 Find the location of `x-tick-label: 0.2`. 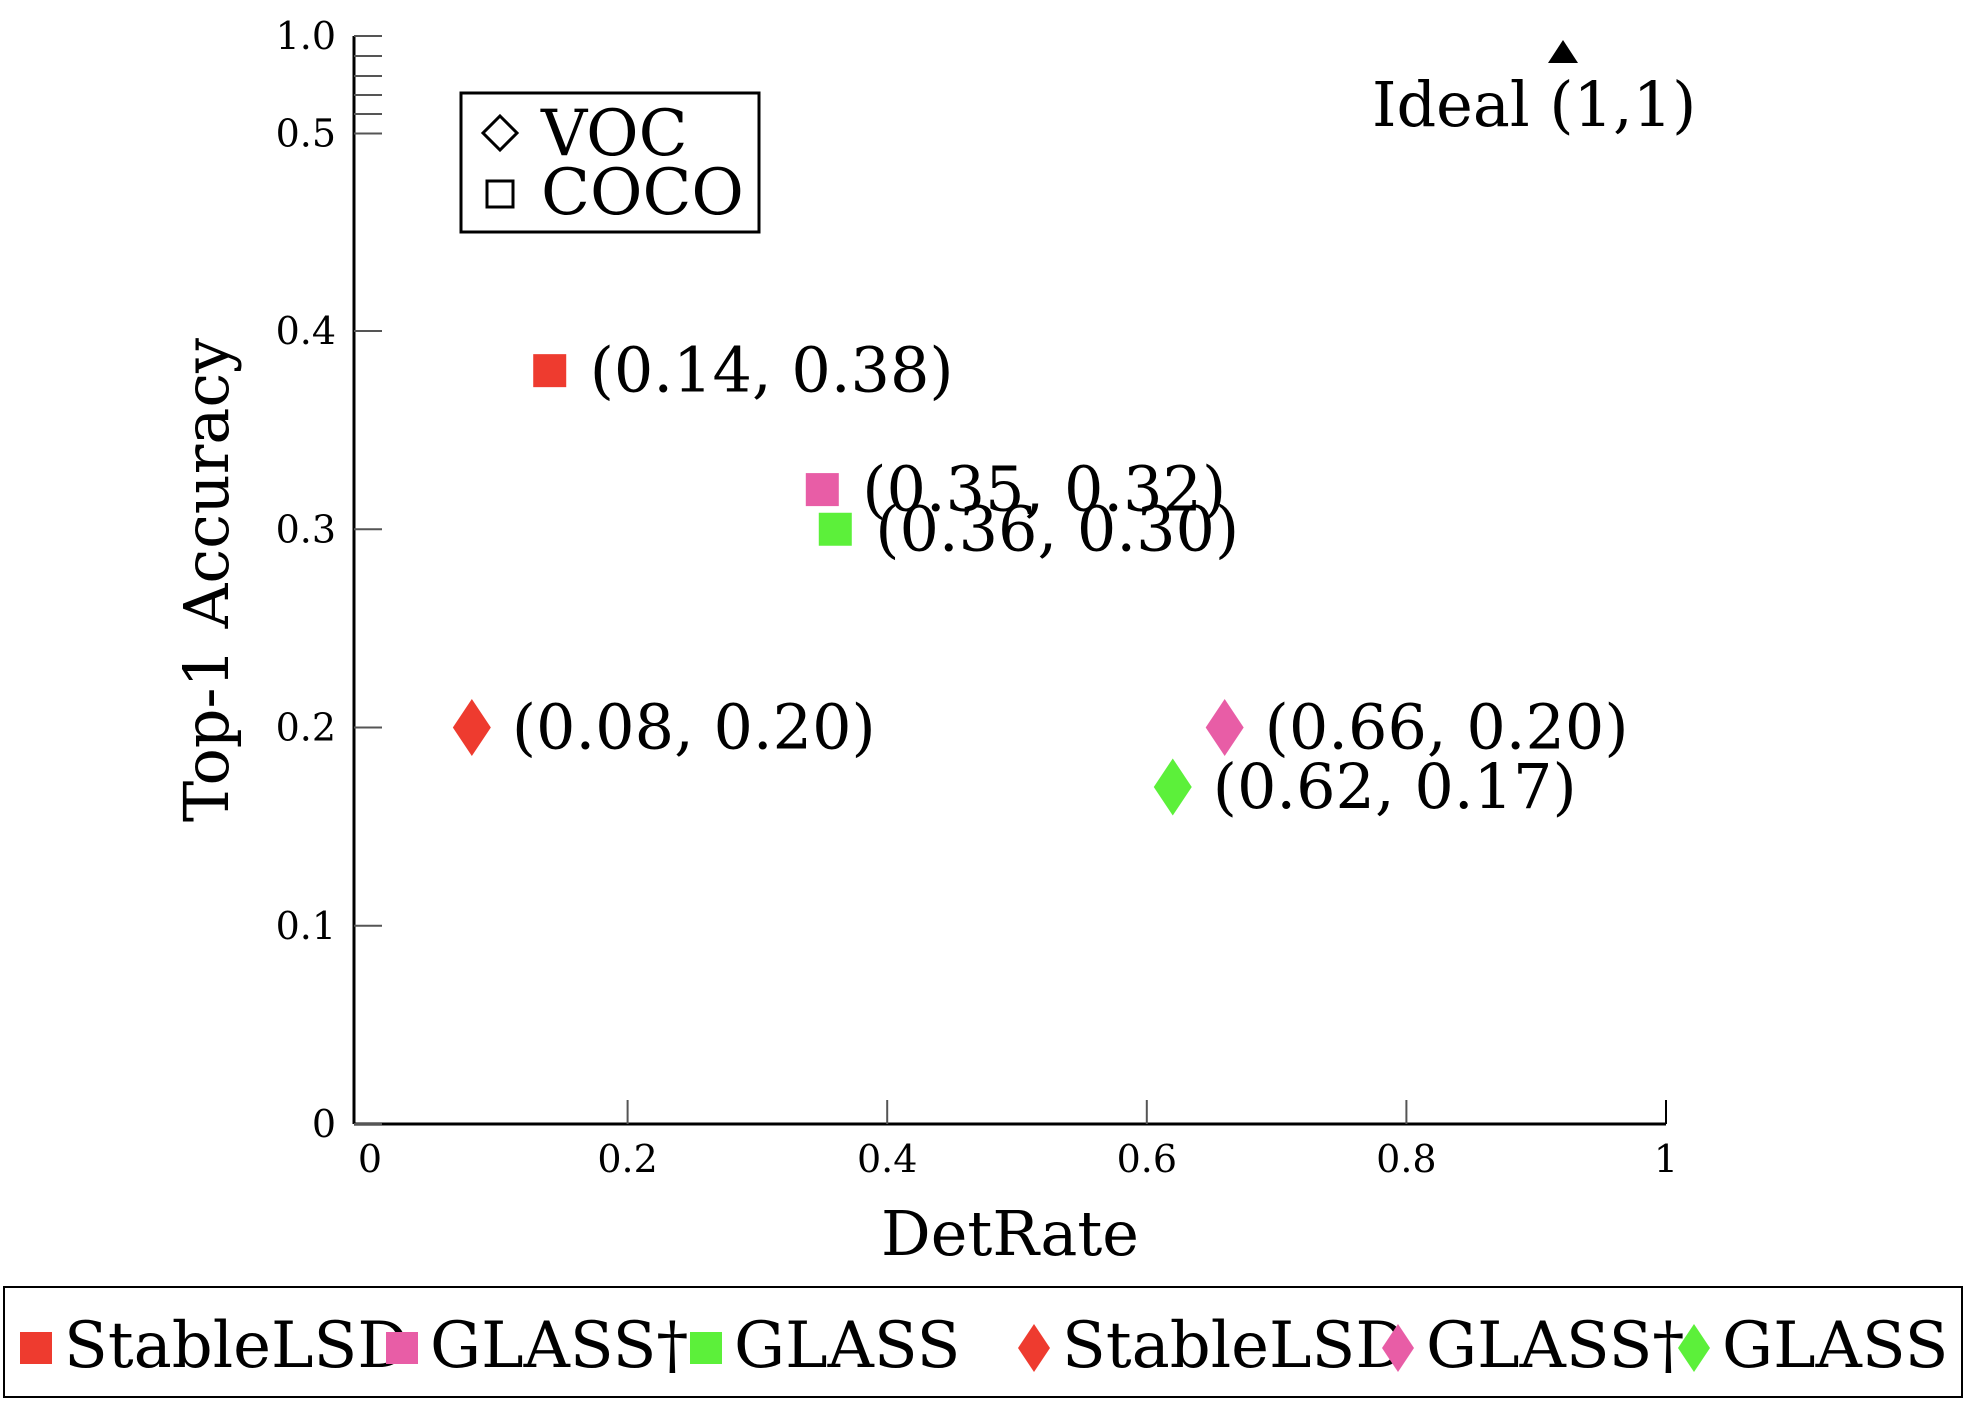

x-tick-label: 0.2 is located at coordinates (627, 1159).